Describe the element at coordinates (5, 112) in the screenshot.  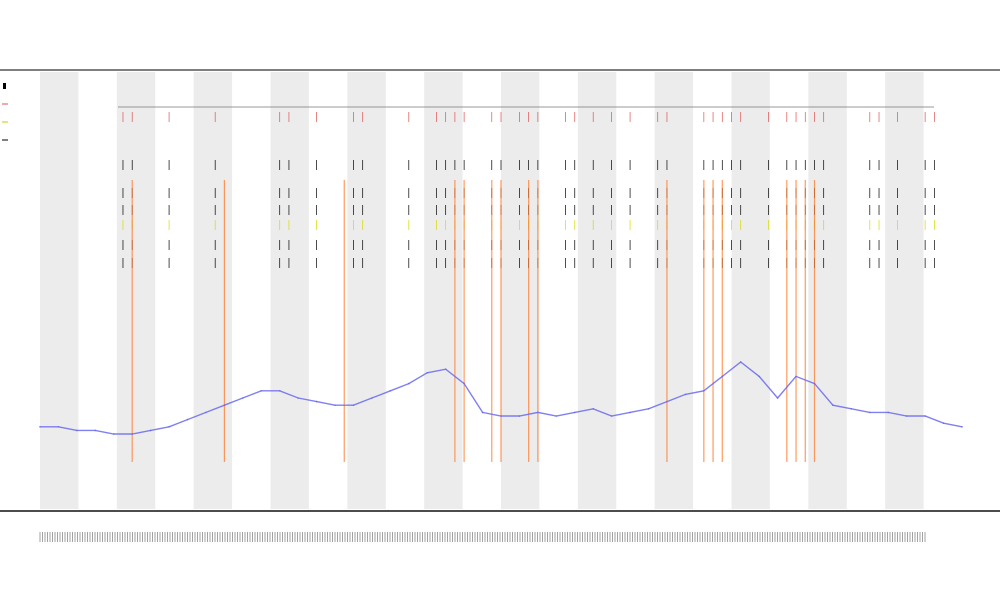
I see `legend` at that location.